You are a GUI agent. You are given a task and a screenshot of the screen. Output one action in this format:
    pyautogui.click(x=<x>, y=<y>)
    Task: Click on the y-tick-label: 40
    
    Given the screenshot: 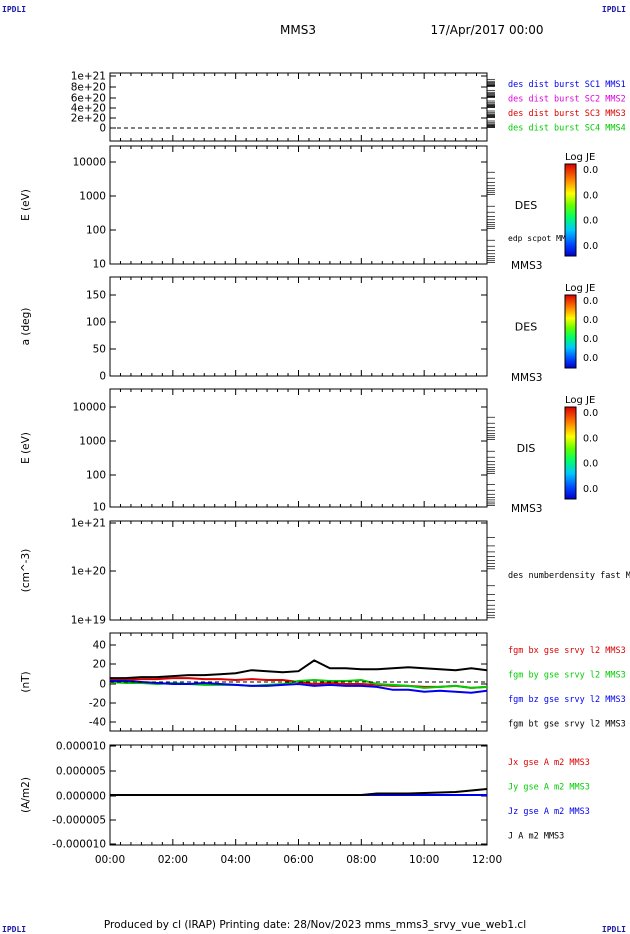 What is the action you would take?
    pyautogui.click(x=99, y=646)
    